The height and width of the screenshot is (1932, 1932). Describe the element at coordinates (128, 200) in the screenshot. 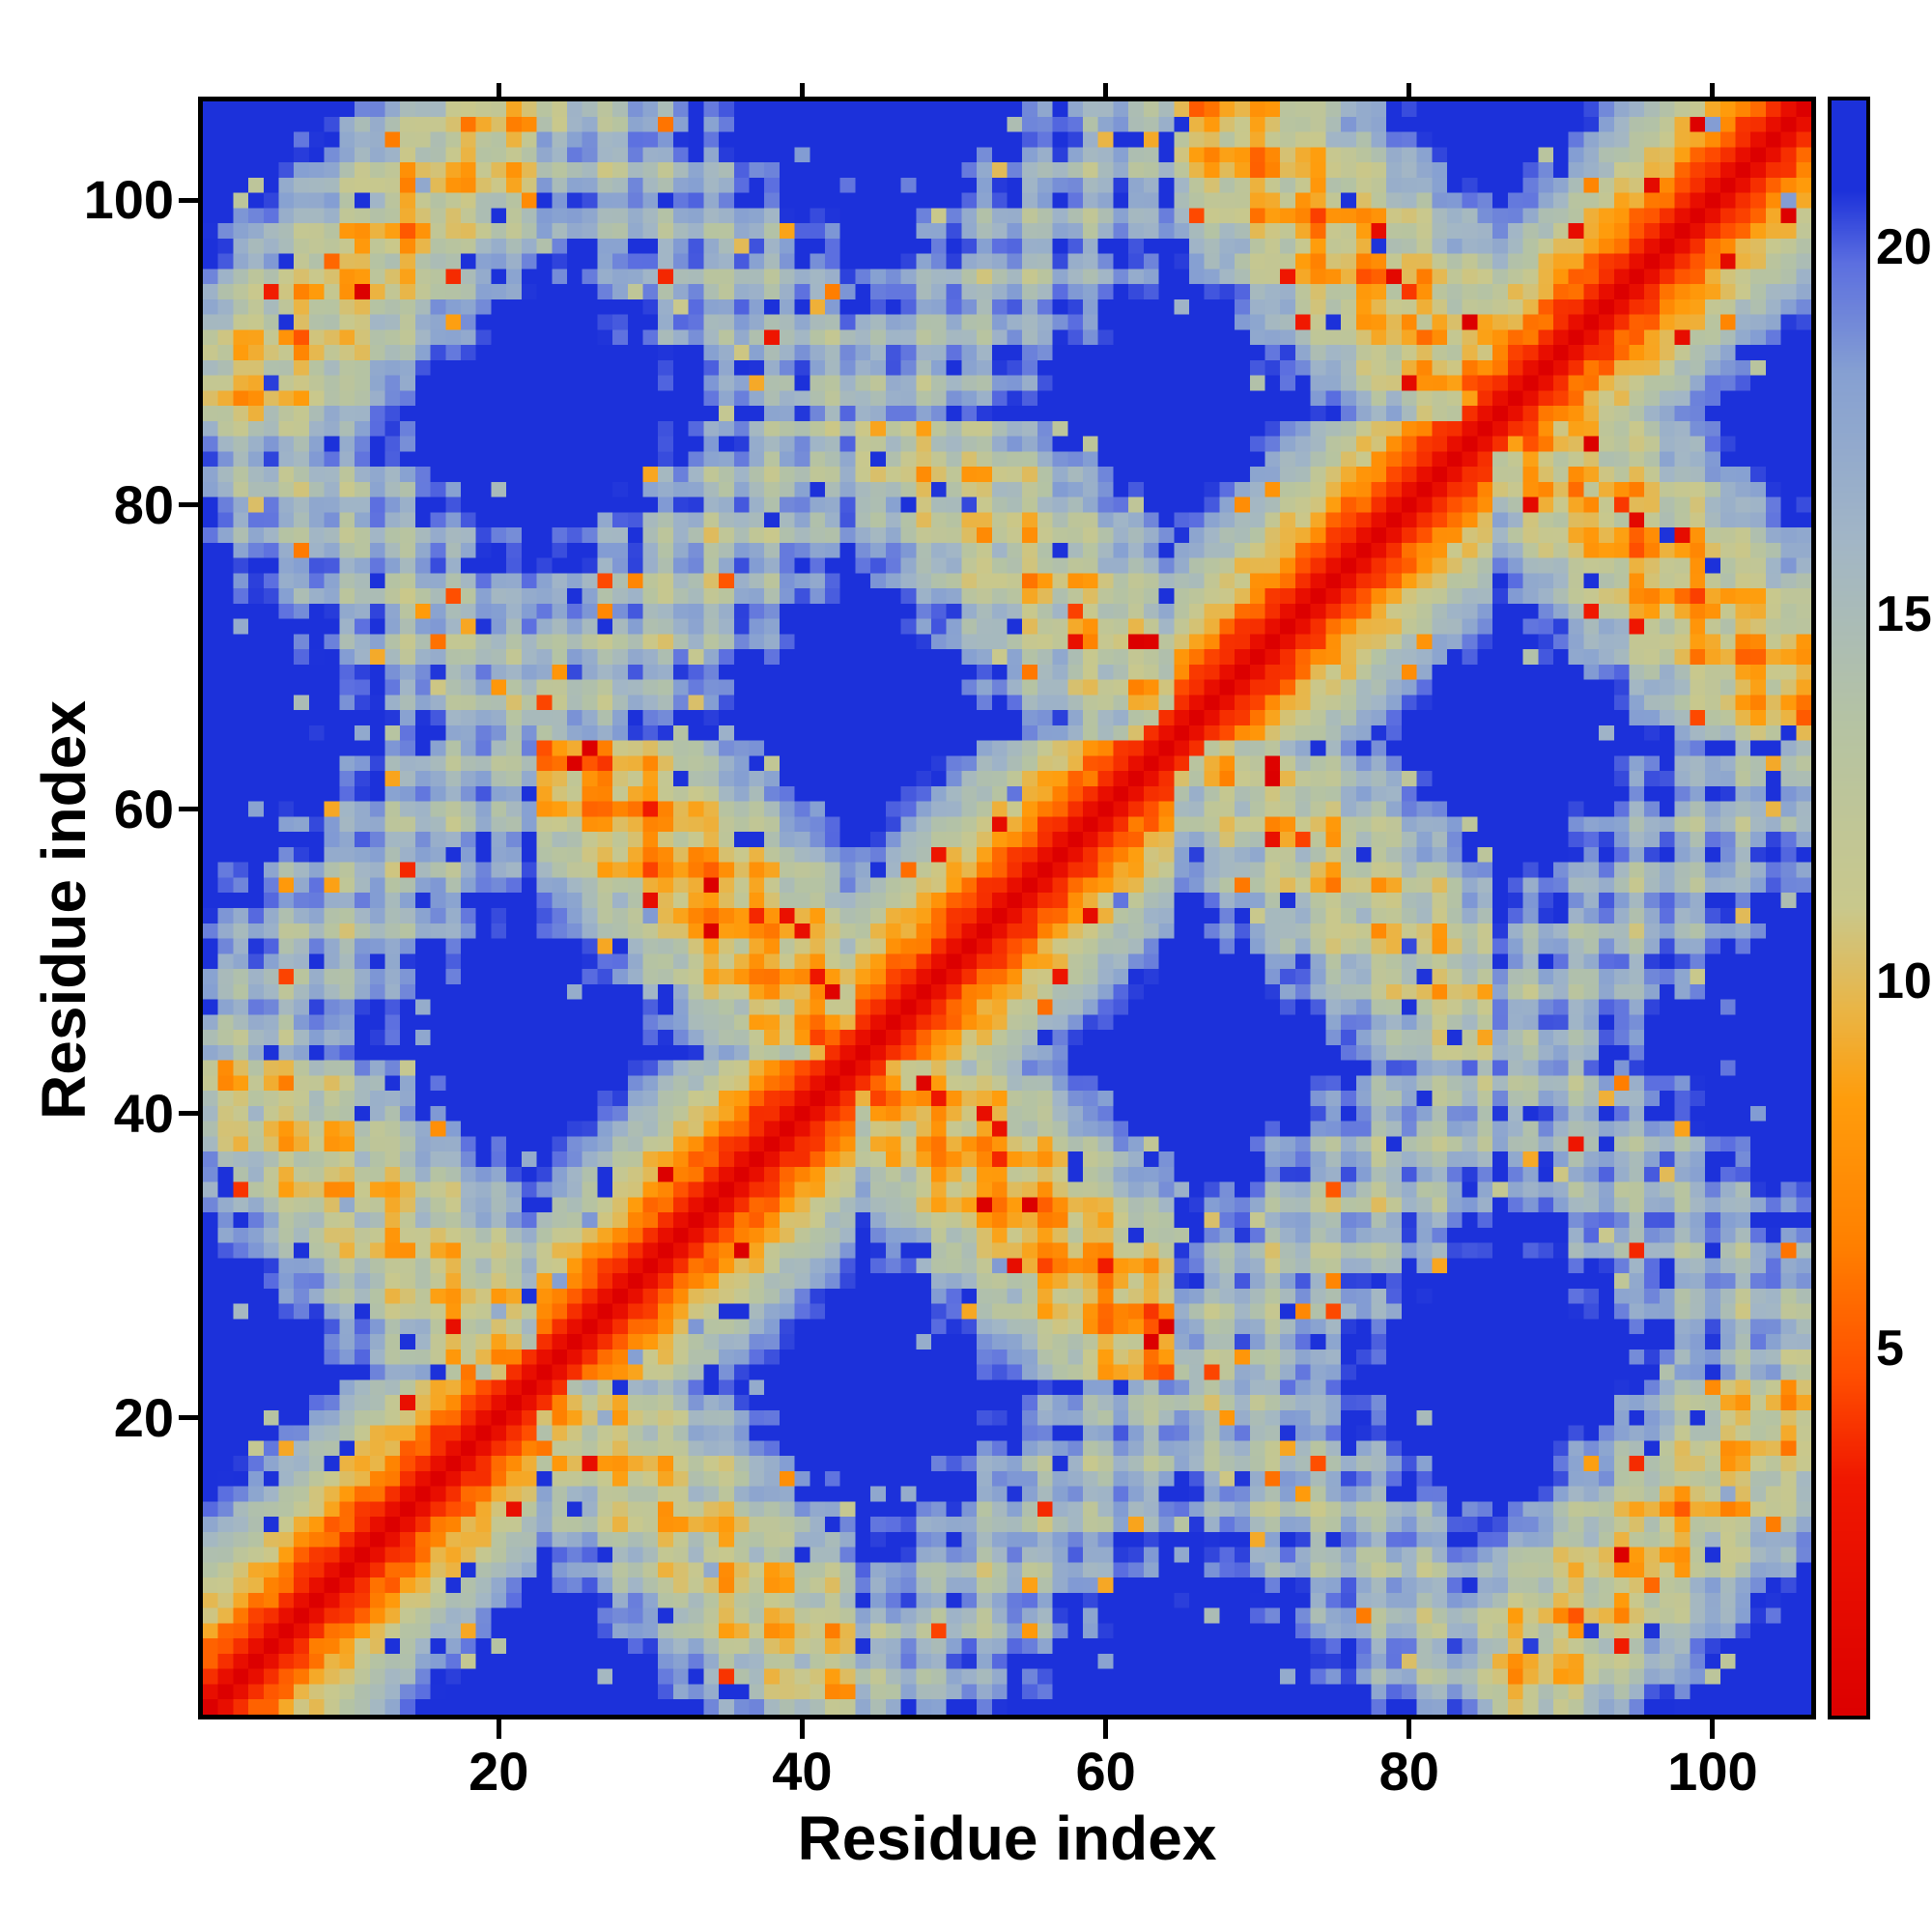

I see `y-tick-label: 100` at that location.